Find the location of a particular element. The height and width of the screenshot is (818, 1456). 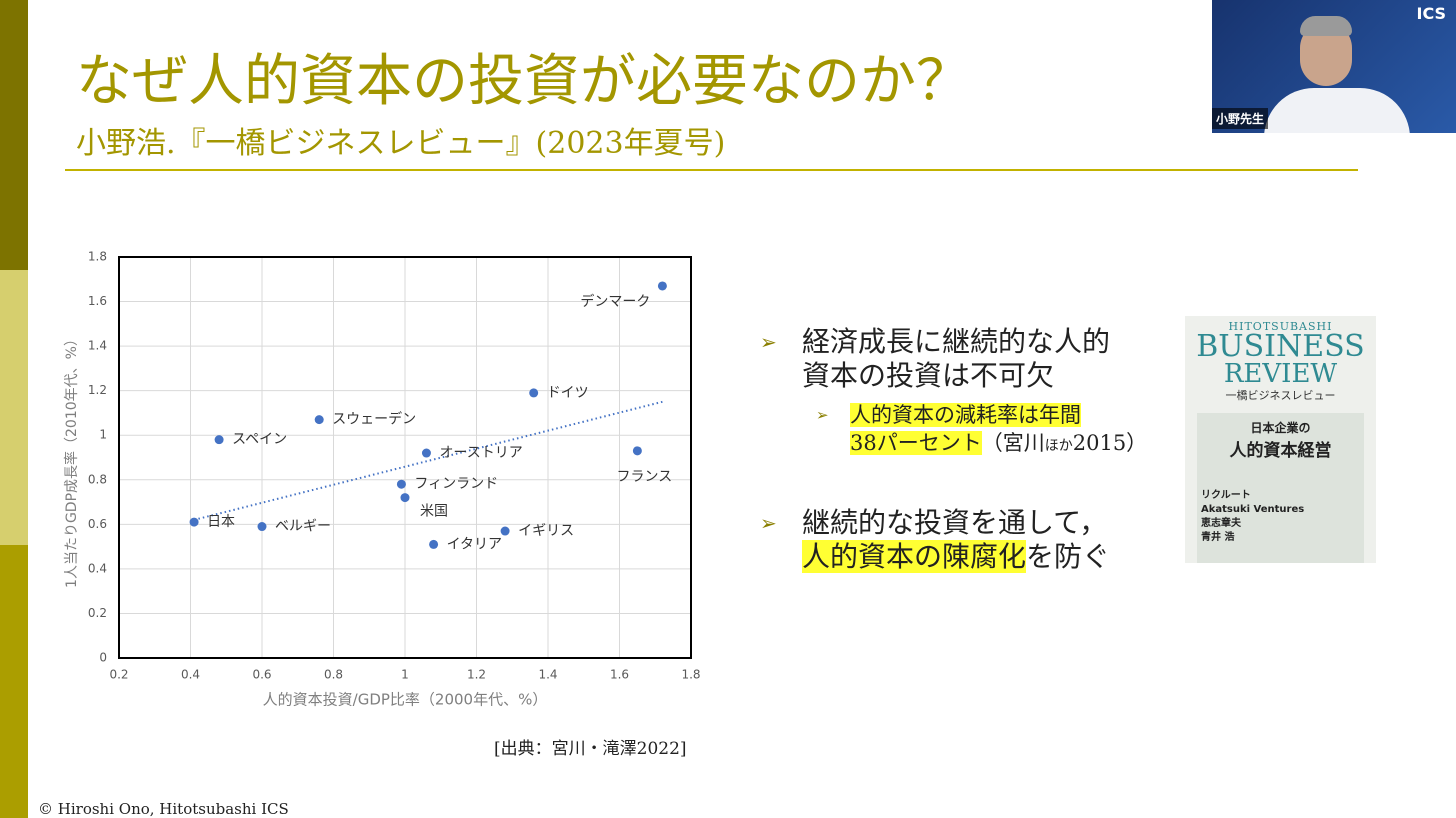

book-item: Akatsuki Ventures is located at coordinates (1253, 509).